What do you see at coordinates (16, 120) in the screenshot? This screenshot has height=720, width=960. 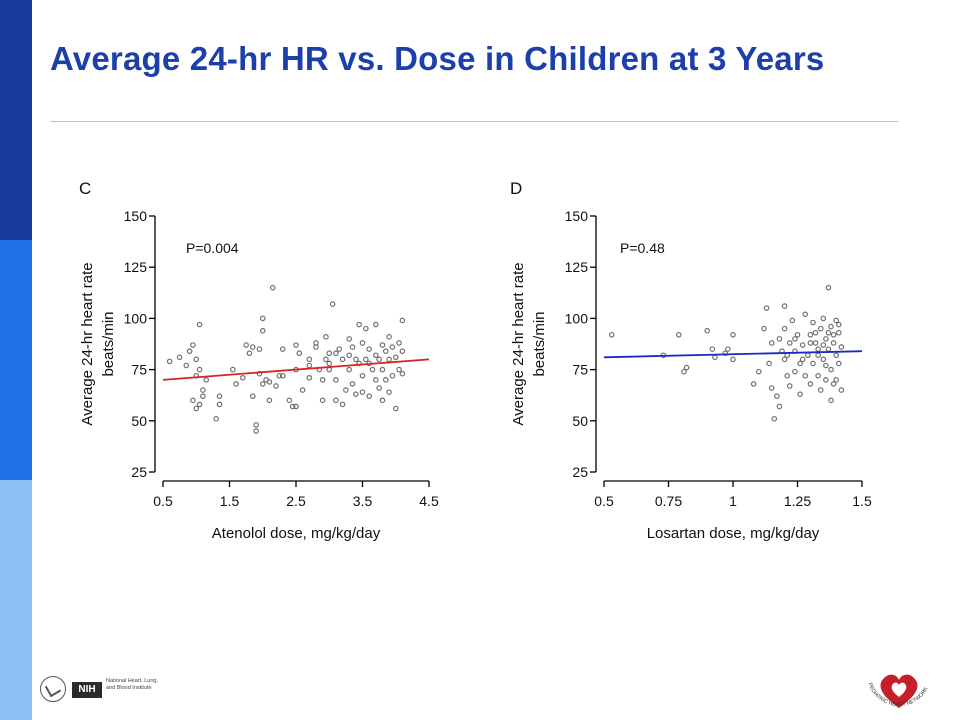 I see `sidebar-stripe-top` at bounding box center [16, 120].